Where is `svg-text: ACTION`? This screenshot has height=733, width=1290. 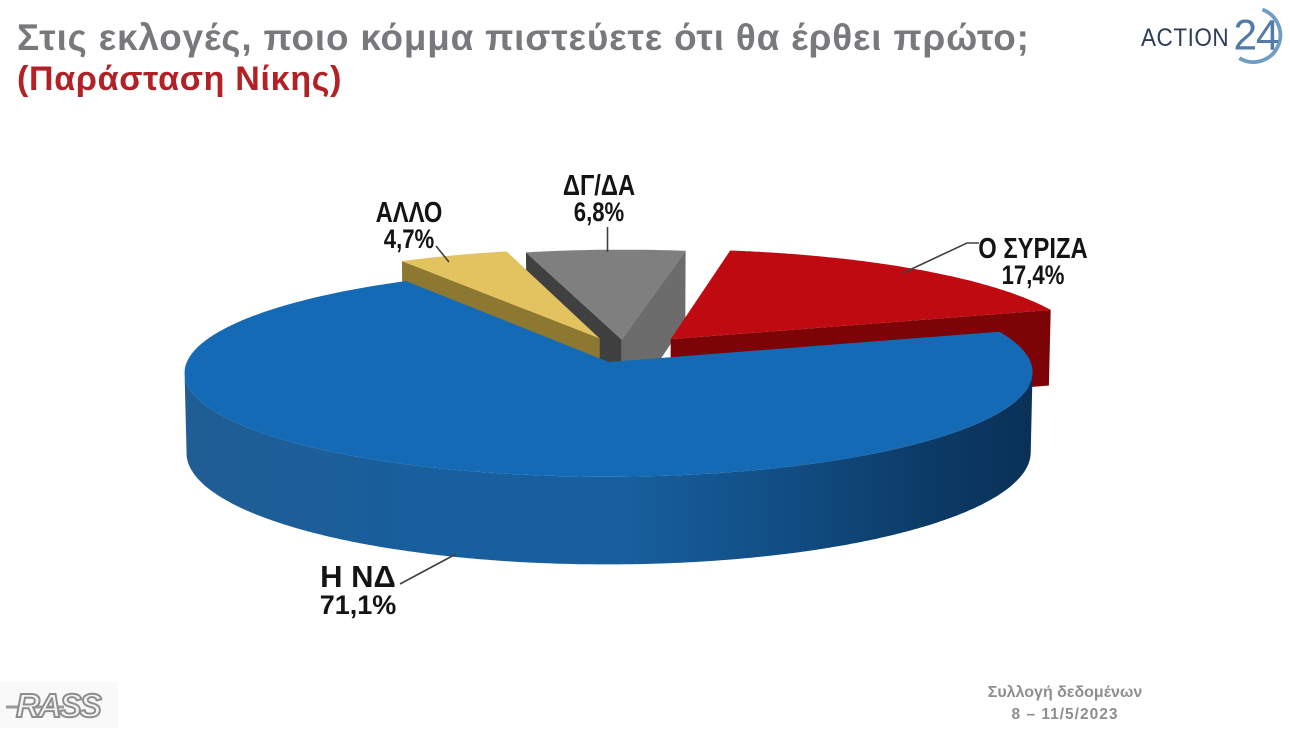 svg-text: ACTION is located at coordinates (1185, 38).